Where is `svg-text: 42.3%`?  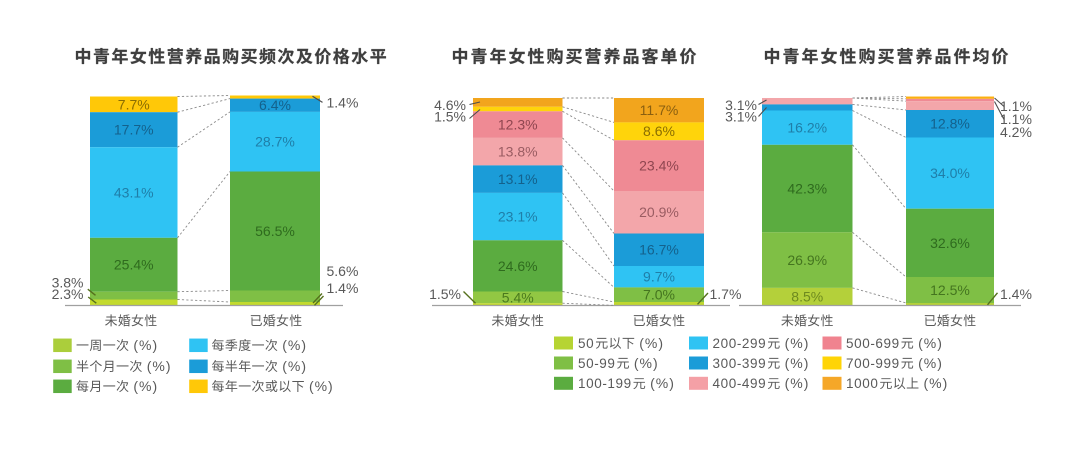
svg-text: 42.3% is located at coordinates (807, 188).